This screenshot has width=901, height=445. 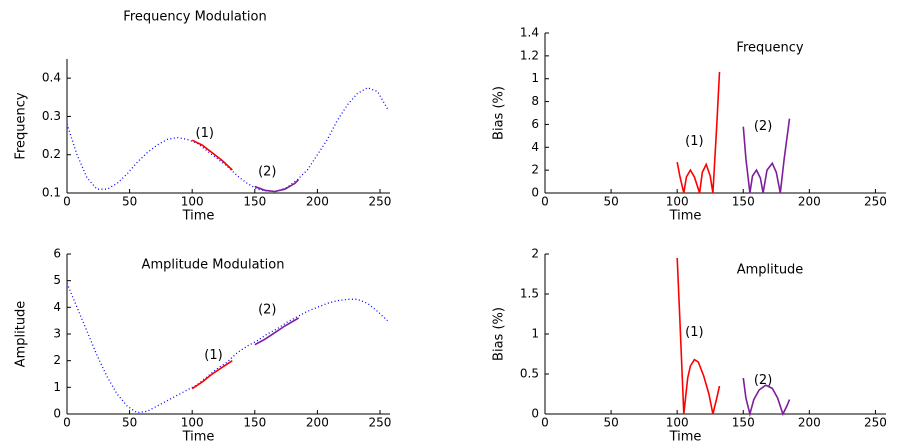 I want to click on y-tick-label: 1.4, so click(x=529, y=33).